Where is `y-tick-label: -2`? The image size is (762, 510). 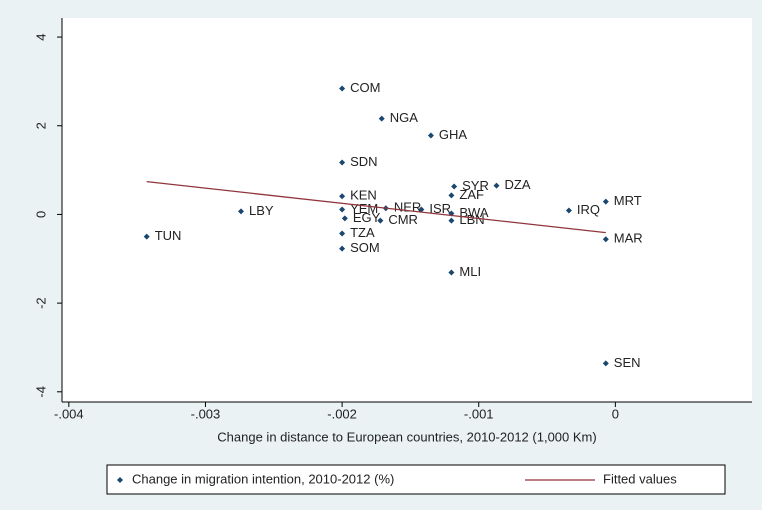 y-tick-label: -2 is located at coordinates (40, 303).